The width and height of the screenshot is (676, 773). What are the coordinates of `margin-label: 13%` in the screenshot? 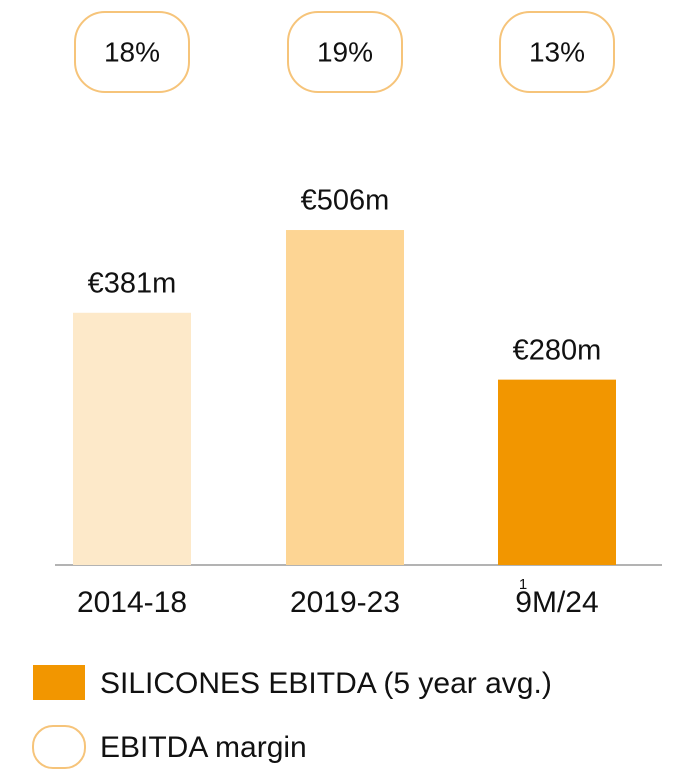 It's located at (557, 51).